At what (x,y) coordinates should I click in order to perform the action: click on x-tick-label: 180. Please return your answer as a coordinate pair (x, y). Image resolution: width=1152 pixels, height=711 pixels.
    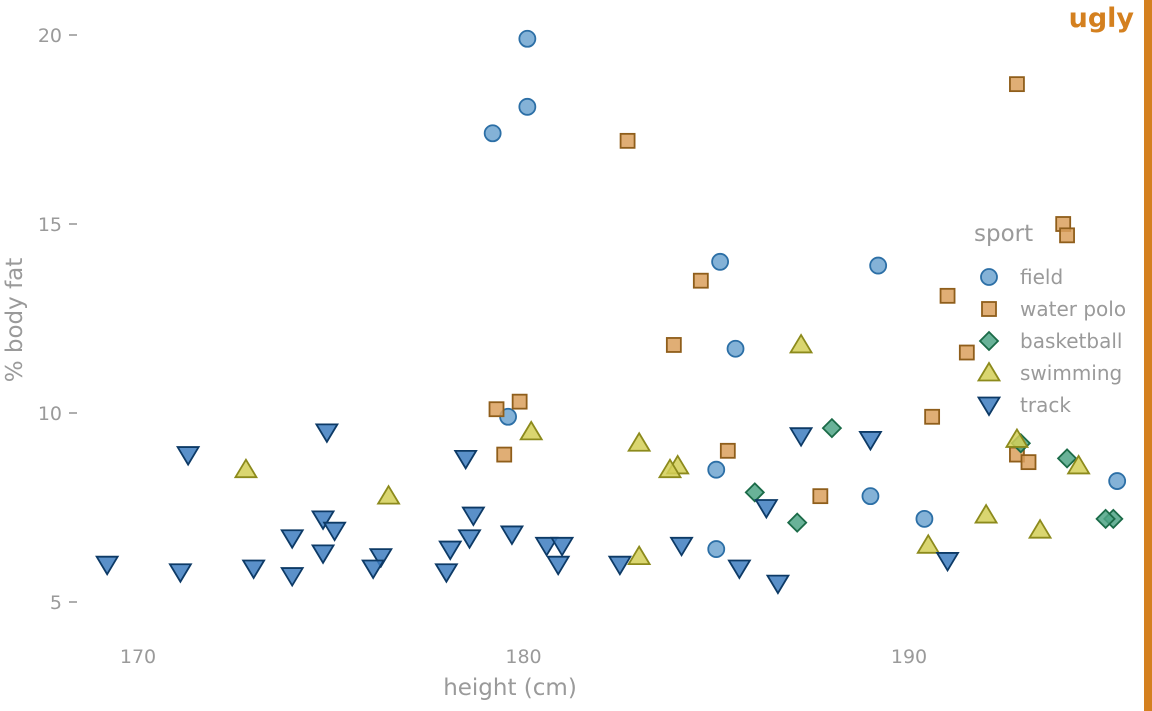
    Looking at the image, I should click on (523, 657).